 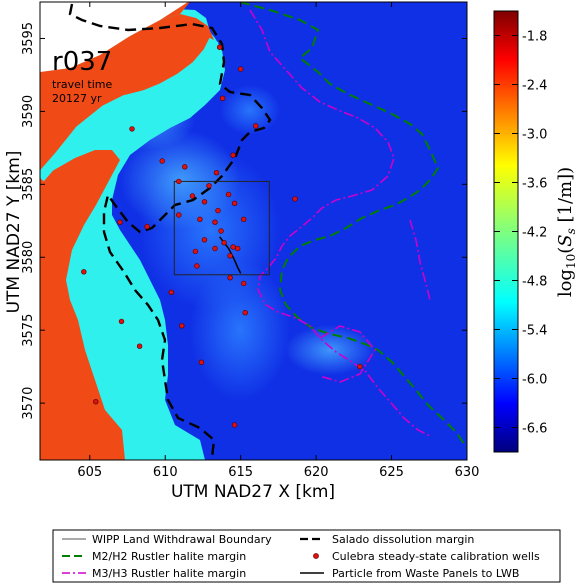 I want to click on legend-item-salado: Salado dissolution margin, so click(x=403, y=539).